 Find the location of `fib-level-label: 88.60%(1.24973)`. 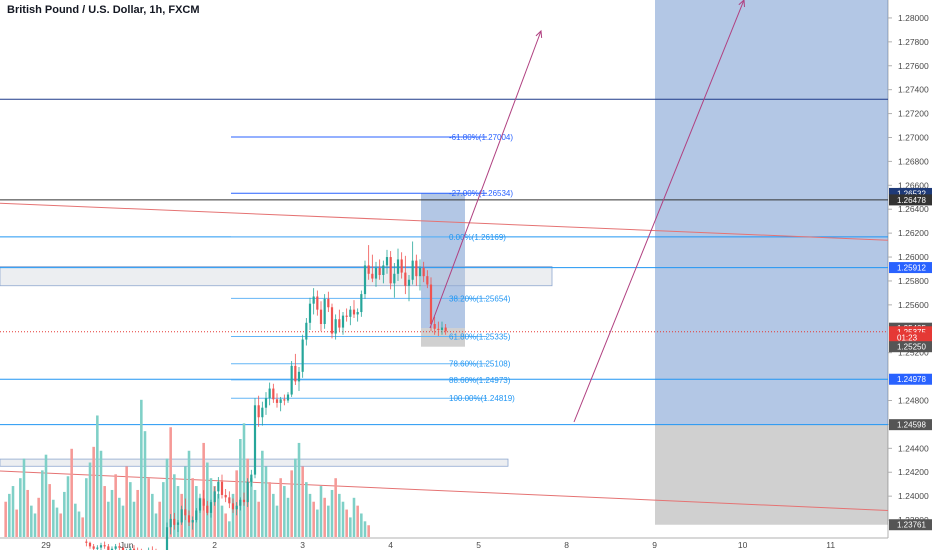

fib-level-label: 88.60%(1.24973) is located at coordinates (480, 380).